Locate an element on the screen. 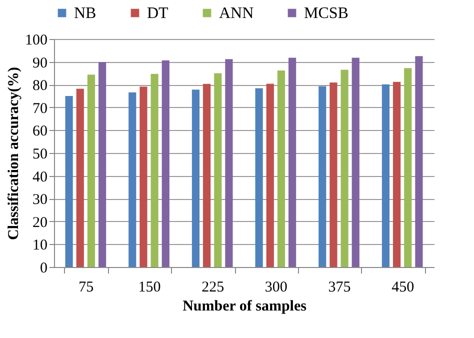 Image resolution: width=474 pixels, height=338 pixels. y-tick-label: 40 is located at coordinates (40, 177).